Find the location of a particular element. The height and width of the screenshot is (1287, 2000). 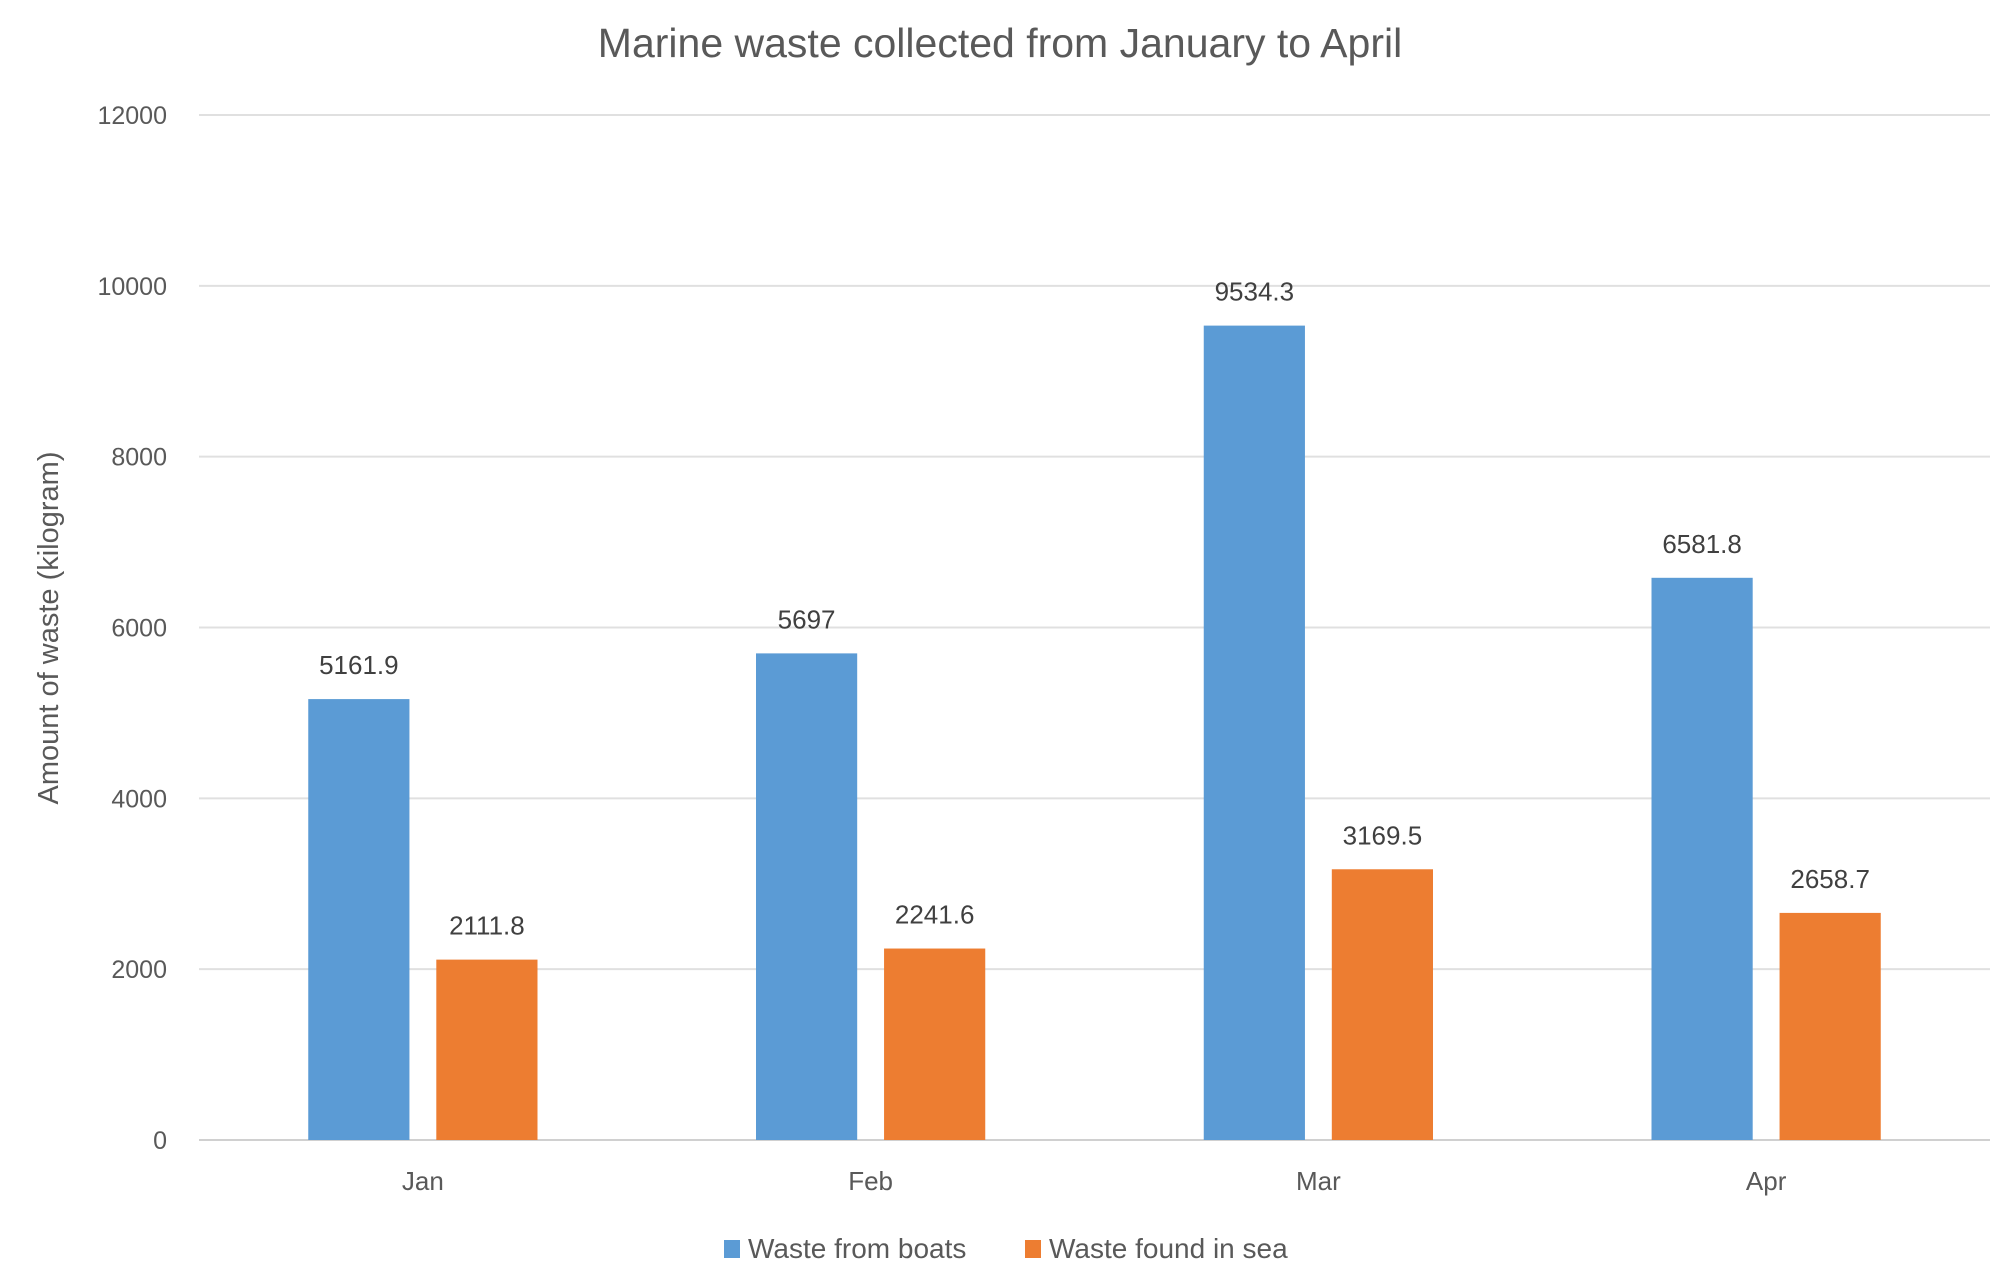

x-tick-label: Mar is located at coordinates (1318, 1181).